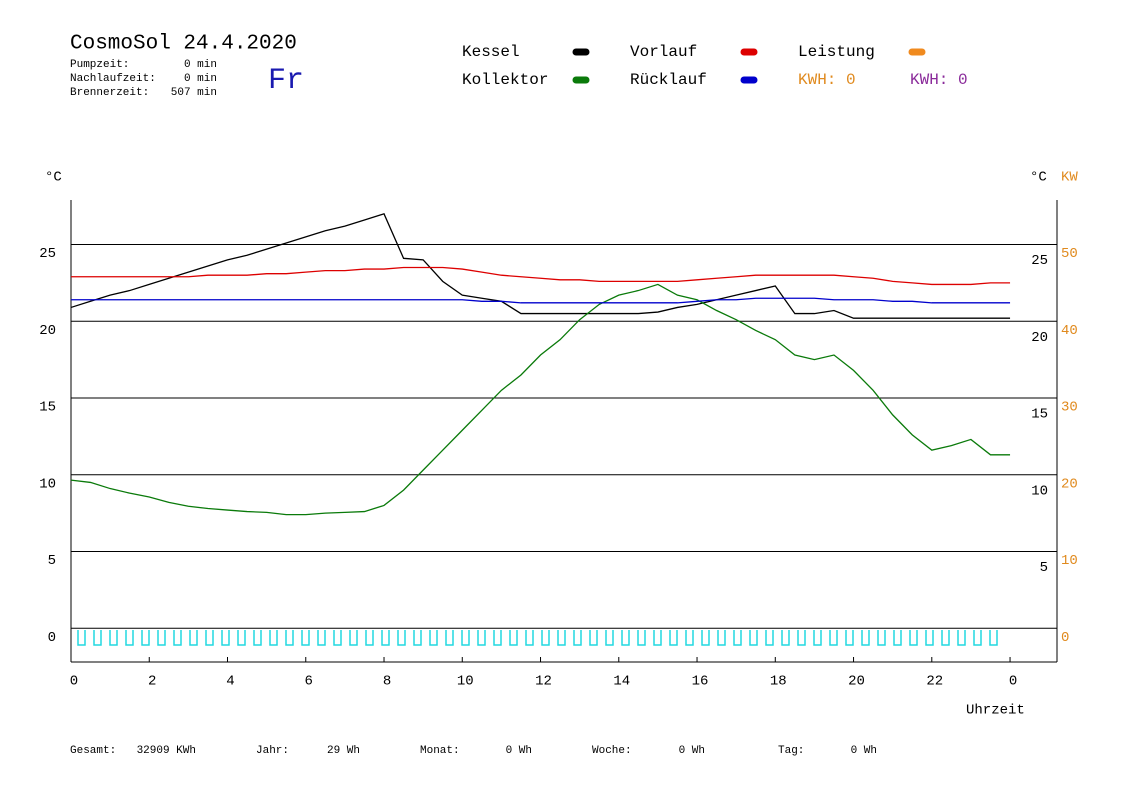 This screenshot has width=1148, height=812. What do you see at coordinates (778, 682) in the screenshot?
I see `x-tick-label: 18` at bounding box center [778, 682].